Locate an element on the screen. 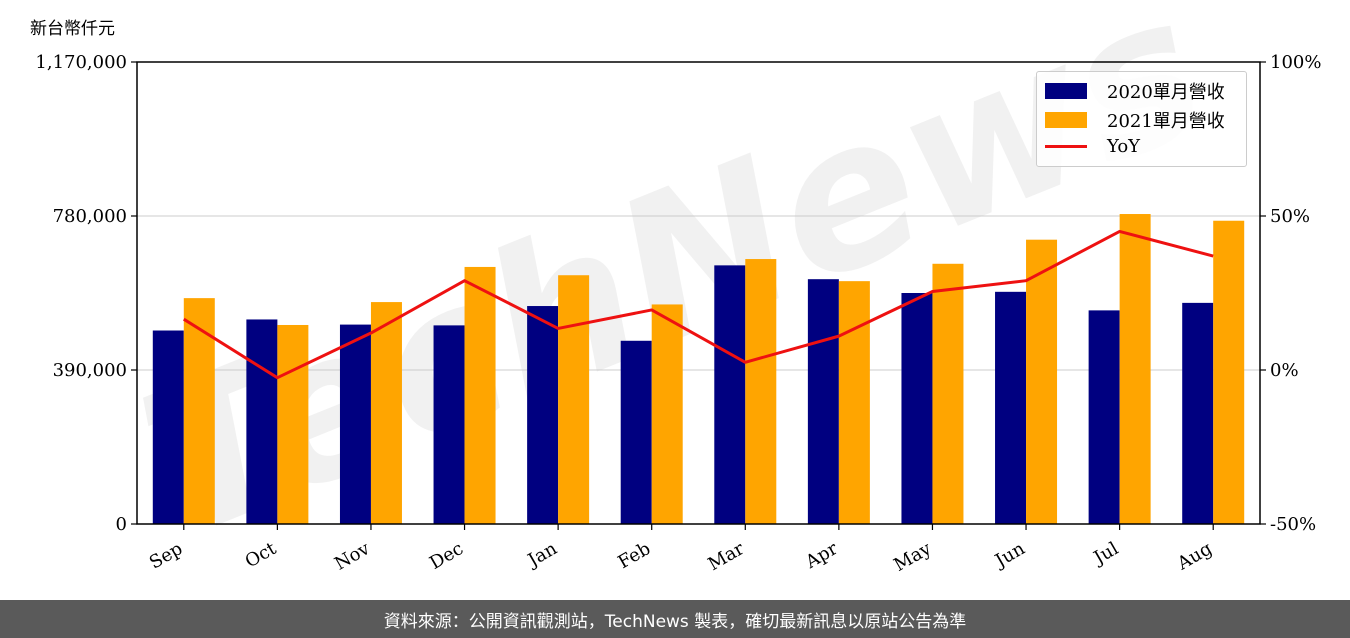 Image resolution: width=1350 pixels, height=638 pixels. bar-2020-mar is located at coordinates (730, 394).